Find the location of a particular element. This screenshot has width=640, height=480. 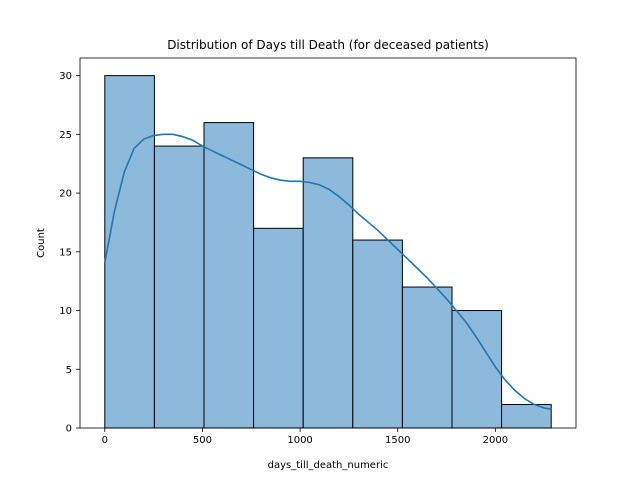

y-tick-label: 25 is located at coordinates (65, 135).